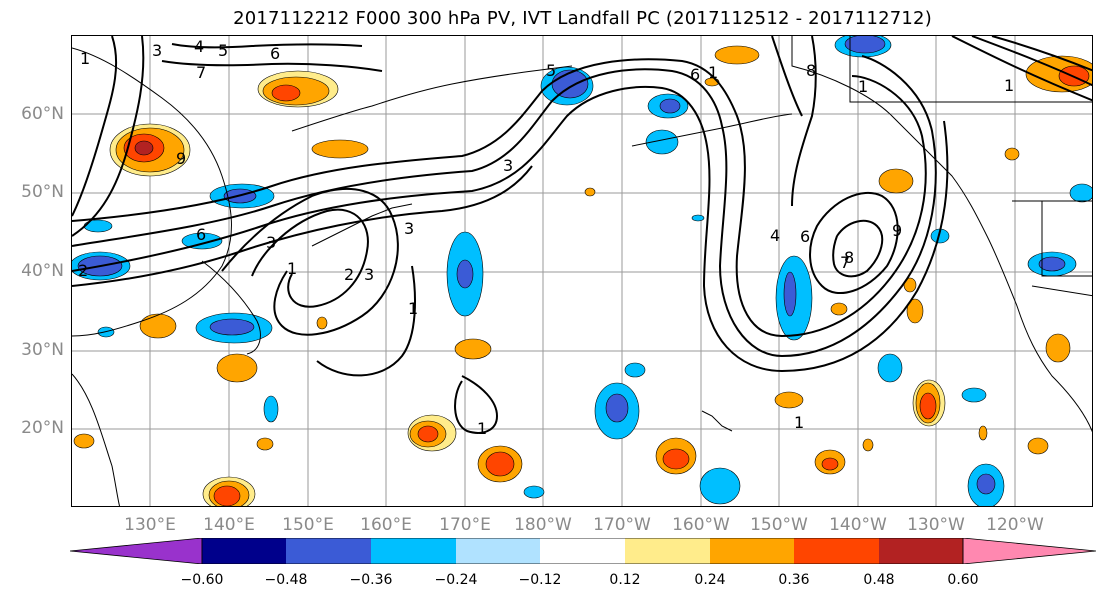 The width and height of the screenshot is (1105, 601). What do you see at coordinates (1029, 551) in the screenshot?
I see `colorbar-extend-high` at bounding box center [1029, 551].